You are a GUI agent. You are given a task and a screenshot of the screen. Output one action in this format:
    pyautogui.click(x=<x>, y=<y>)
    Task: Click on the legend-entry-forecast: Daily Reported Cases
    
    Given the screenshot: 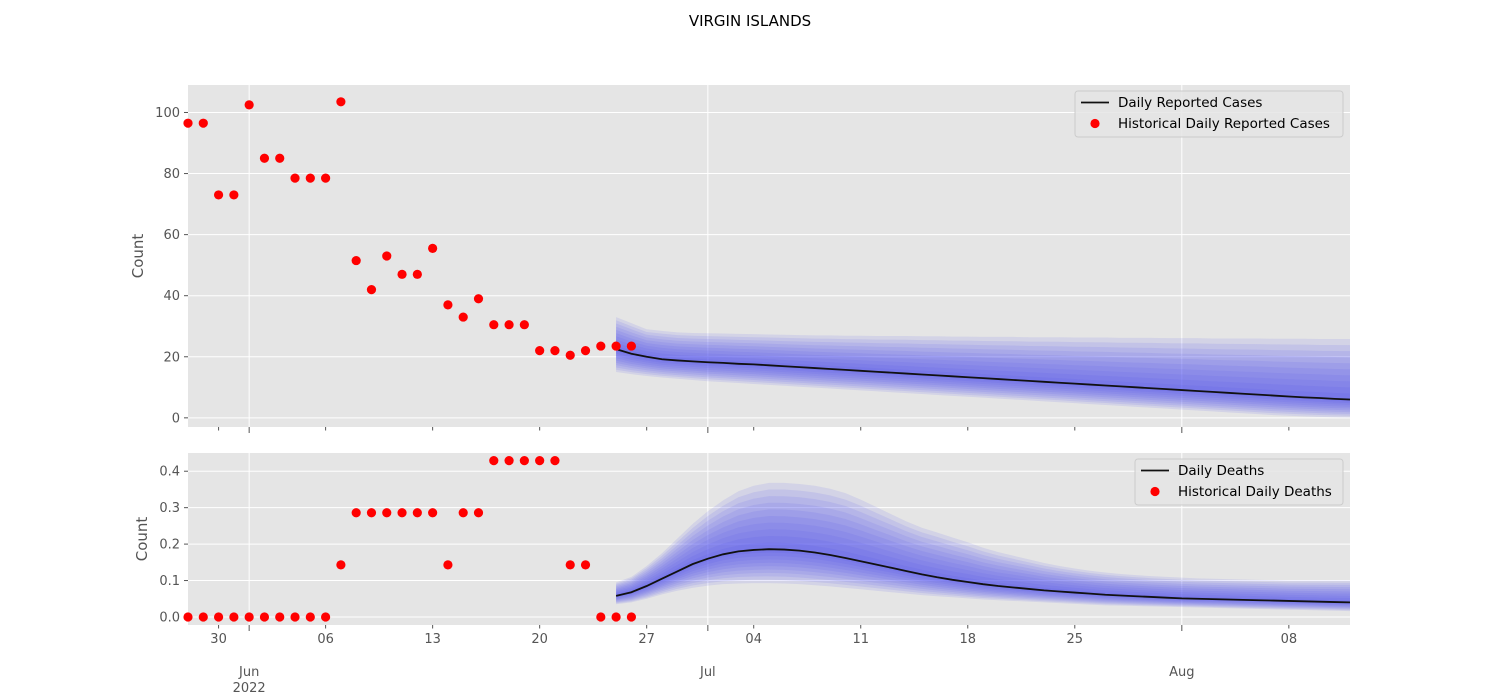 What is the action you would take?
    pyautogui.click(x=1190, y=103)
    